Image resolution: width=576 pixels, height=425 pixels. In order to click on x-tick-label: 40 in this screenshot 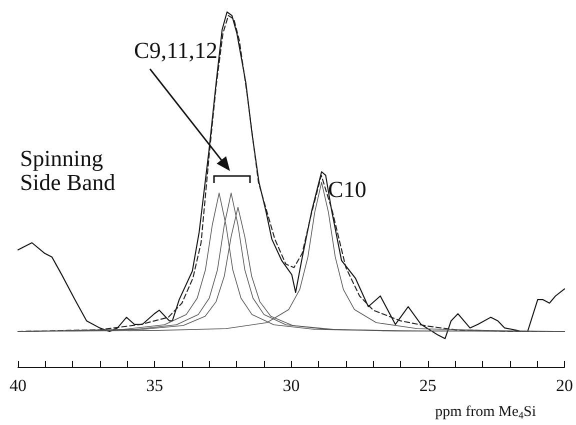, I will do `click(18, 385)`.